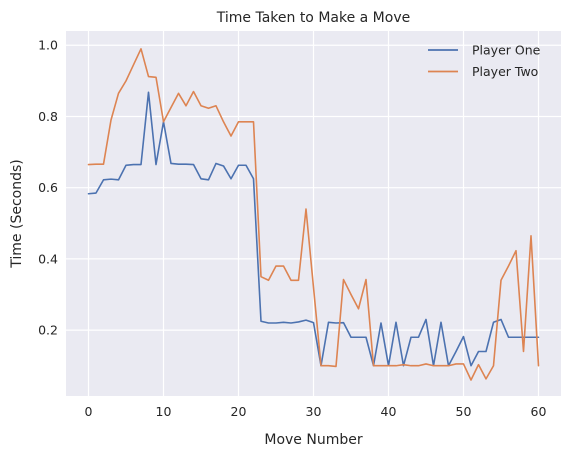 Image resolution: width=571 pixels, height=457 pixels. I want to click on x-tick-label: 50, so click(464, 411).